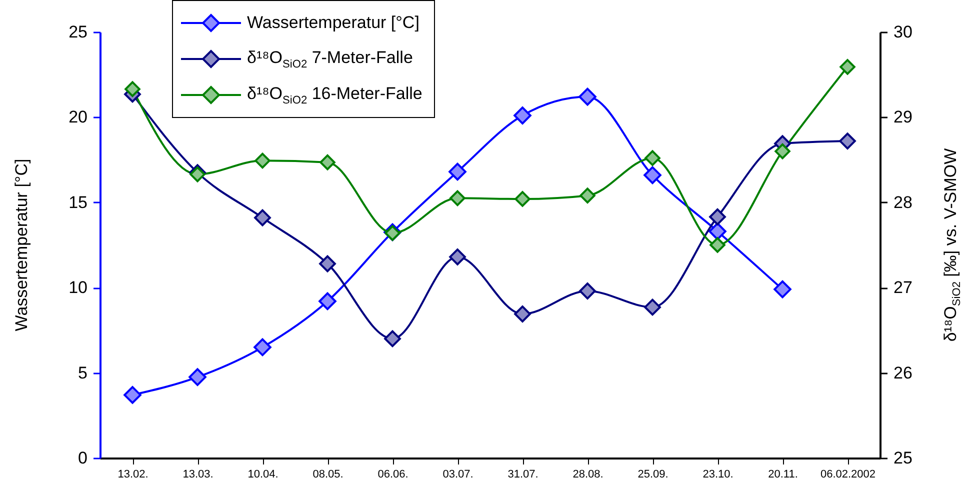 The height and width of the screenshot is (495, 968). What do you see at coordinates (653, 474) in the screenshot?
I see `x-tick-label: 25.09.` at bounding box center [653, 474].